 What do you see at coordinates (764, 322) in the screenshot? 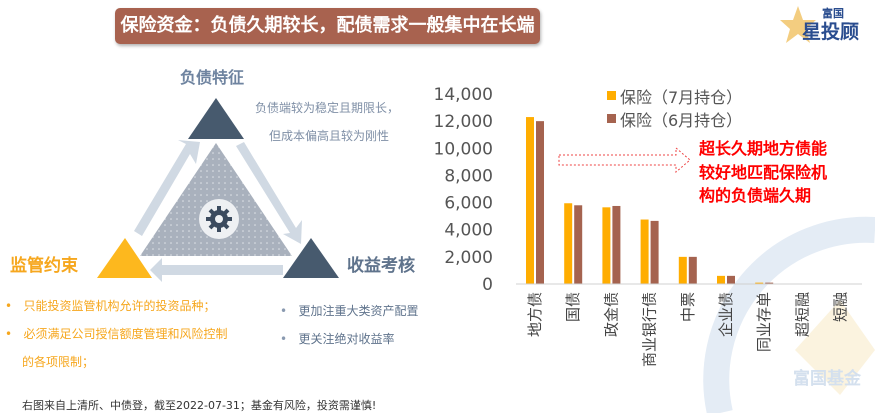
I see `x-tick-label: 同业存单` at bounding box center [764, 322].